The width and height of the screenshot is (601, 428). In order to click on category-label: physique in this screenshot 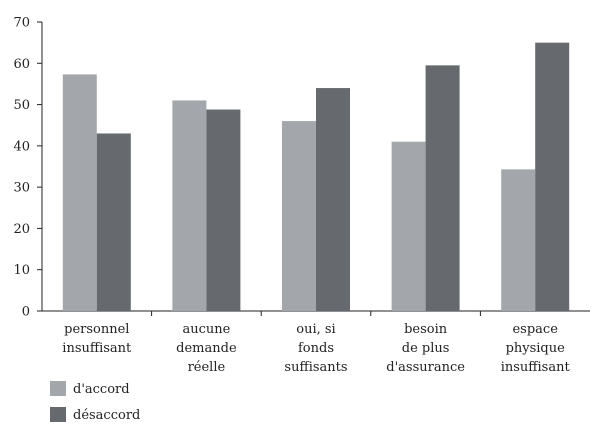, I will do `click(536, 348)`.